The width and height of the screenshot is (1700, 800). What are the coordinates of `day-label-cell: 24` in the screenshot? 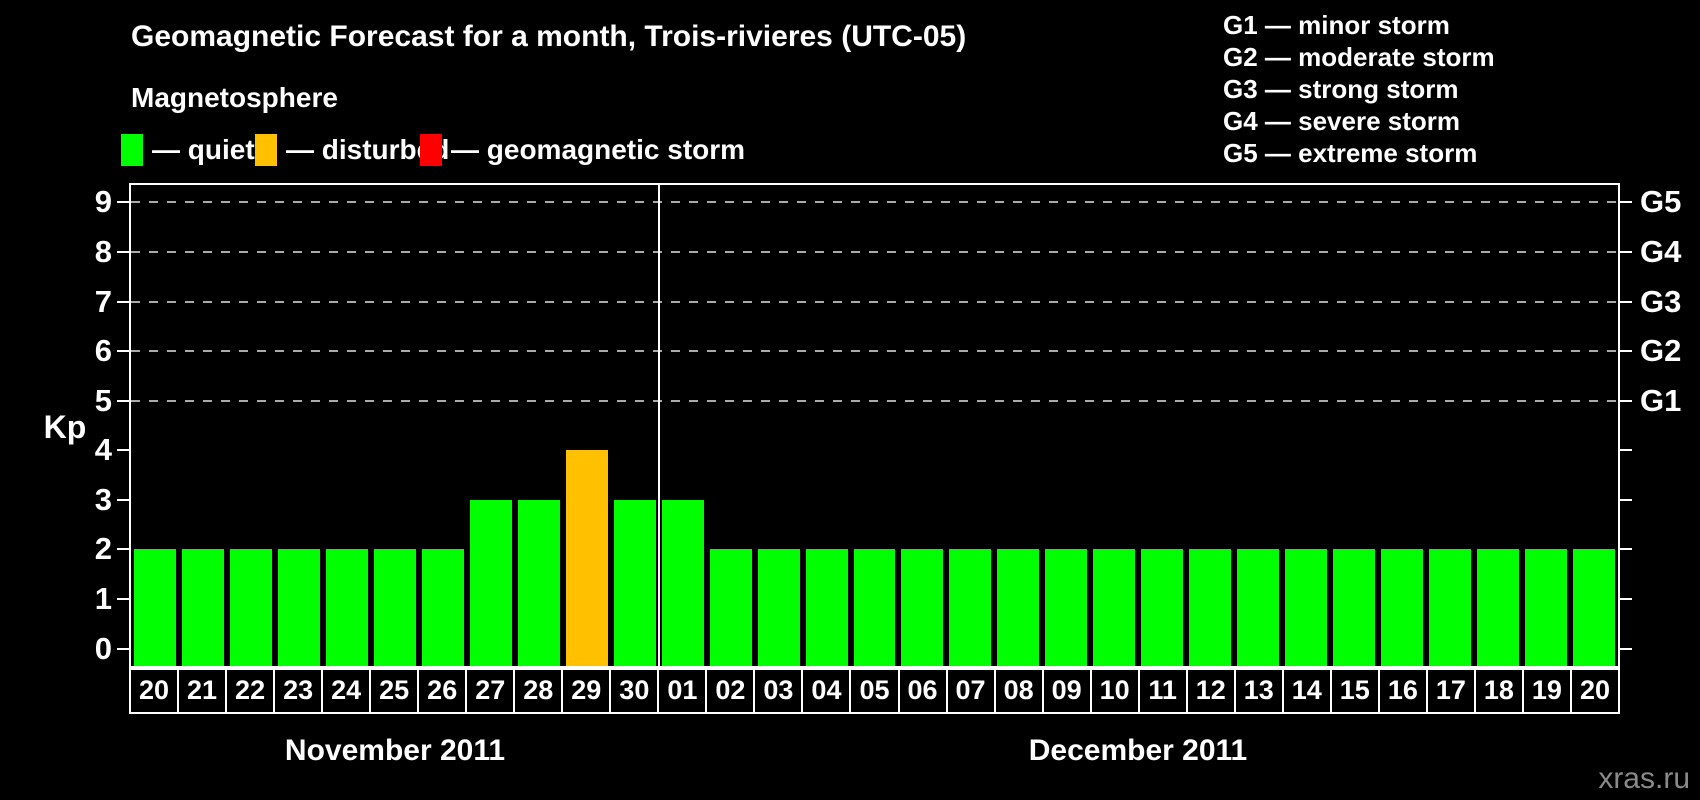 It's located at (346, 691).